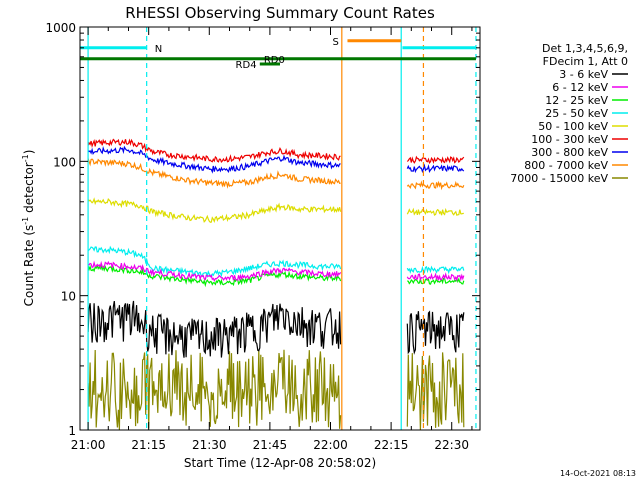  What do you see at coordinates (576, 113) in the screenshot?
I see `legend-entry-label: 25 - 50 keV` at bounding box center [576, 113].